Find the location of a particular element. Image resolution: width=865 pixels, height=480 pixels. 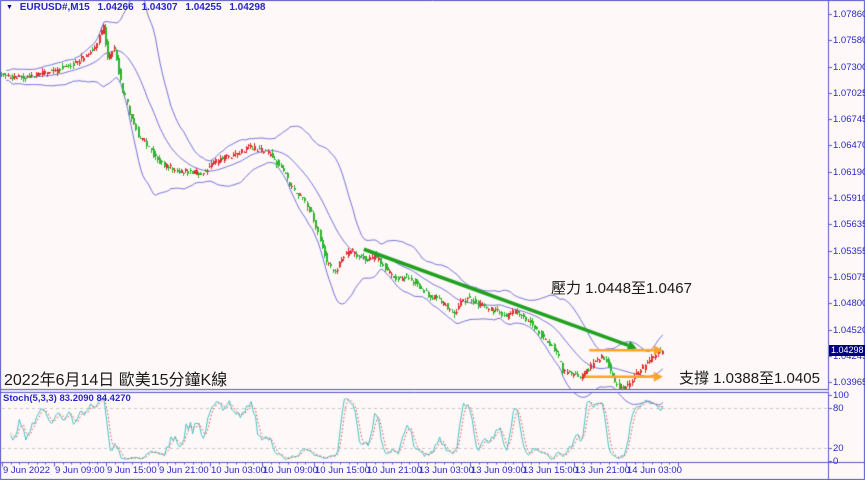

price-axis-label: 1.04245 is located at coordinates (849, 356).